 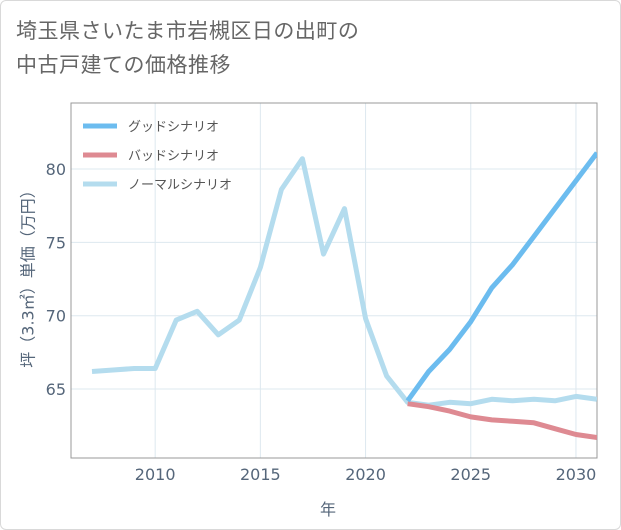 What do you see at coordinates (56, 242) in the screenshot?
I see `y-tick-label: 75` at bounding box center [56, 242].